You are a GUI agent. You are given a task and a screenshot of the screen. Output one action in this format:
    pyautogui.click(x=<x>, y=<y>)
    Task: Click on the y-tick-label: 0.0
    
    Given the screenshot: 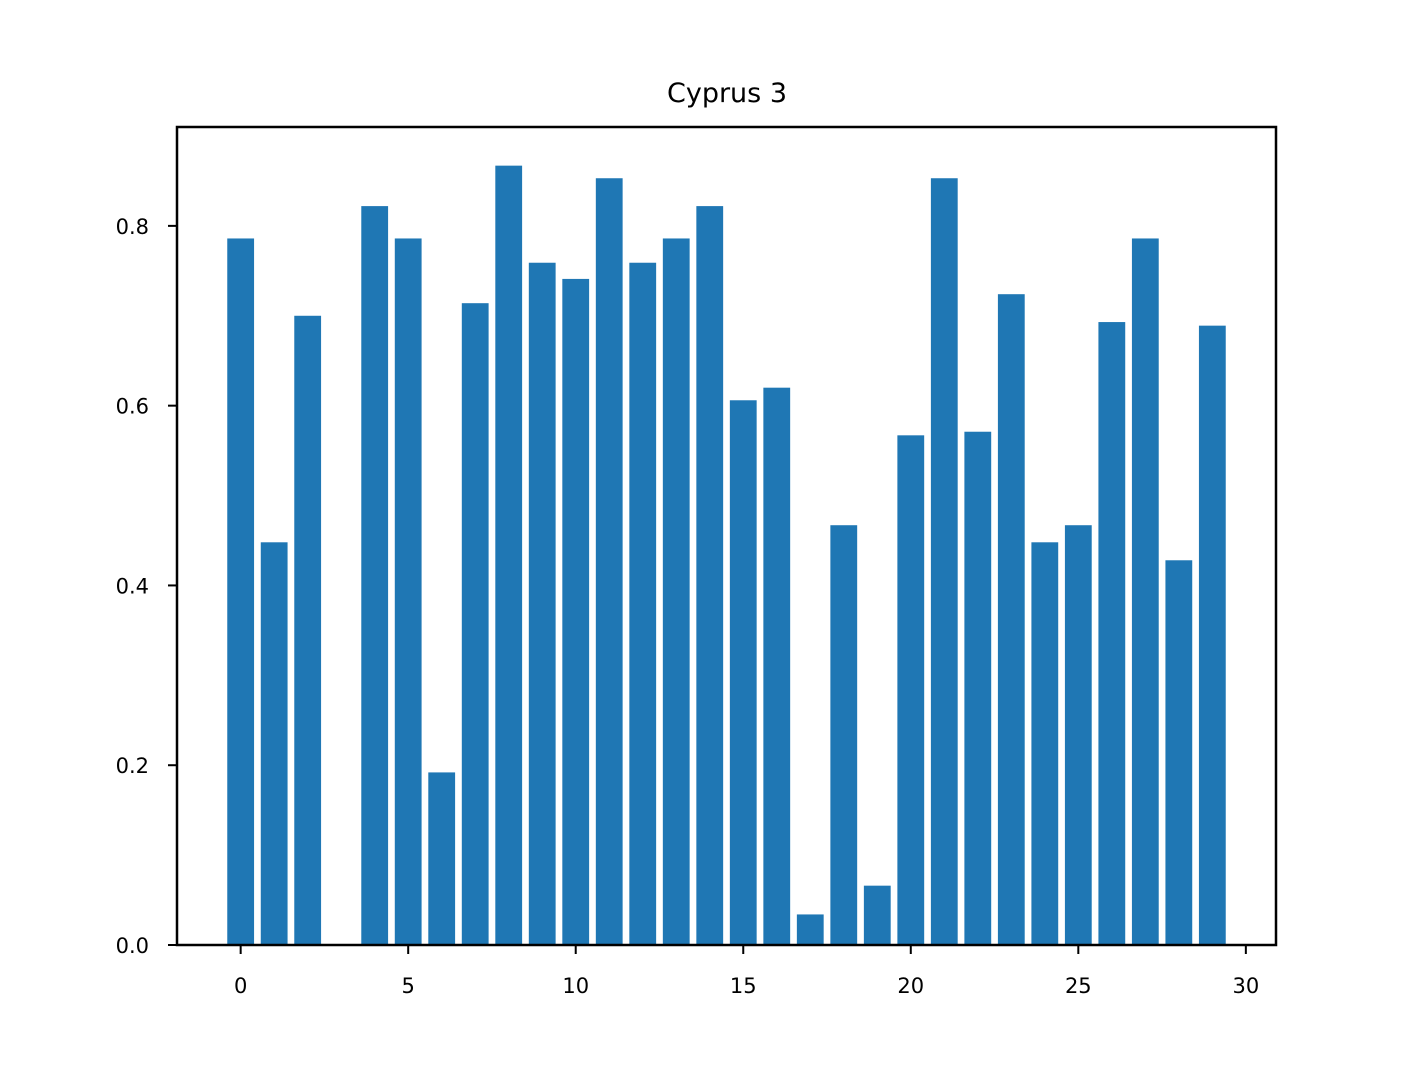 What is the action you would take?
    pyautogui.click(x=132, y=946)
    